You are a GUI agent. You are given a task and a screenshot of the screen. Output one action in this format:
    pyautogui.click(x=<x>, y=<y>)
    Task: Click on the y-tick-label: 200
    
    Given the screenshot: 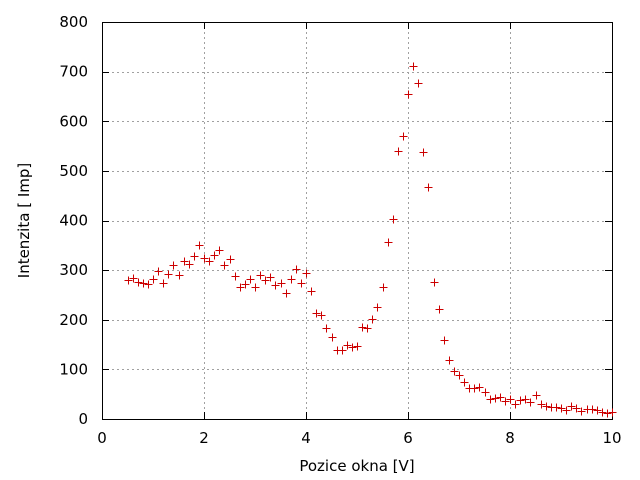 What is the action you would take?
    pyautogui.click(x=73, y=320)
    